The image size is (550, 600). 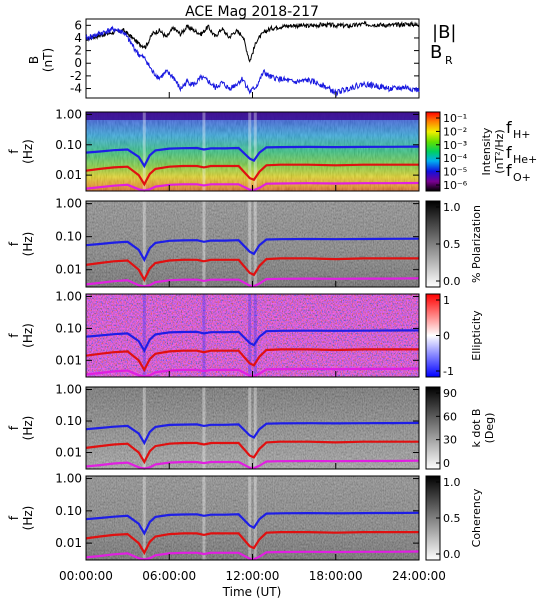 I want to click on legend-B-radial: B, so click(x=436, y=52).